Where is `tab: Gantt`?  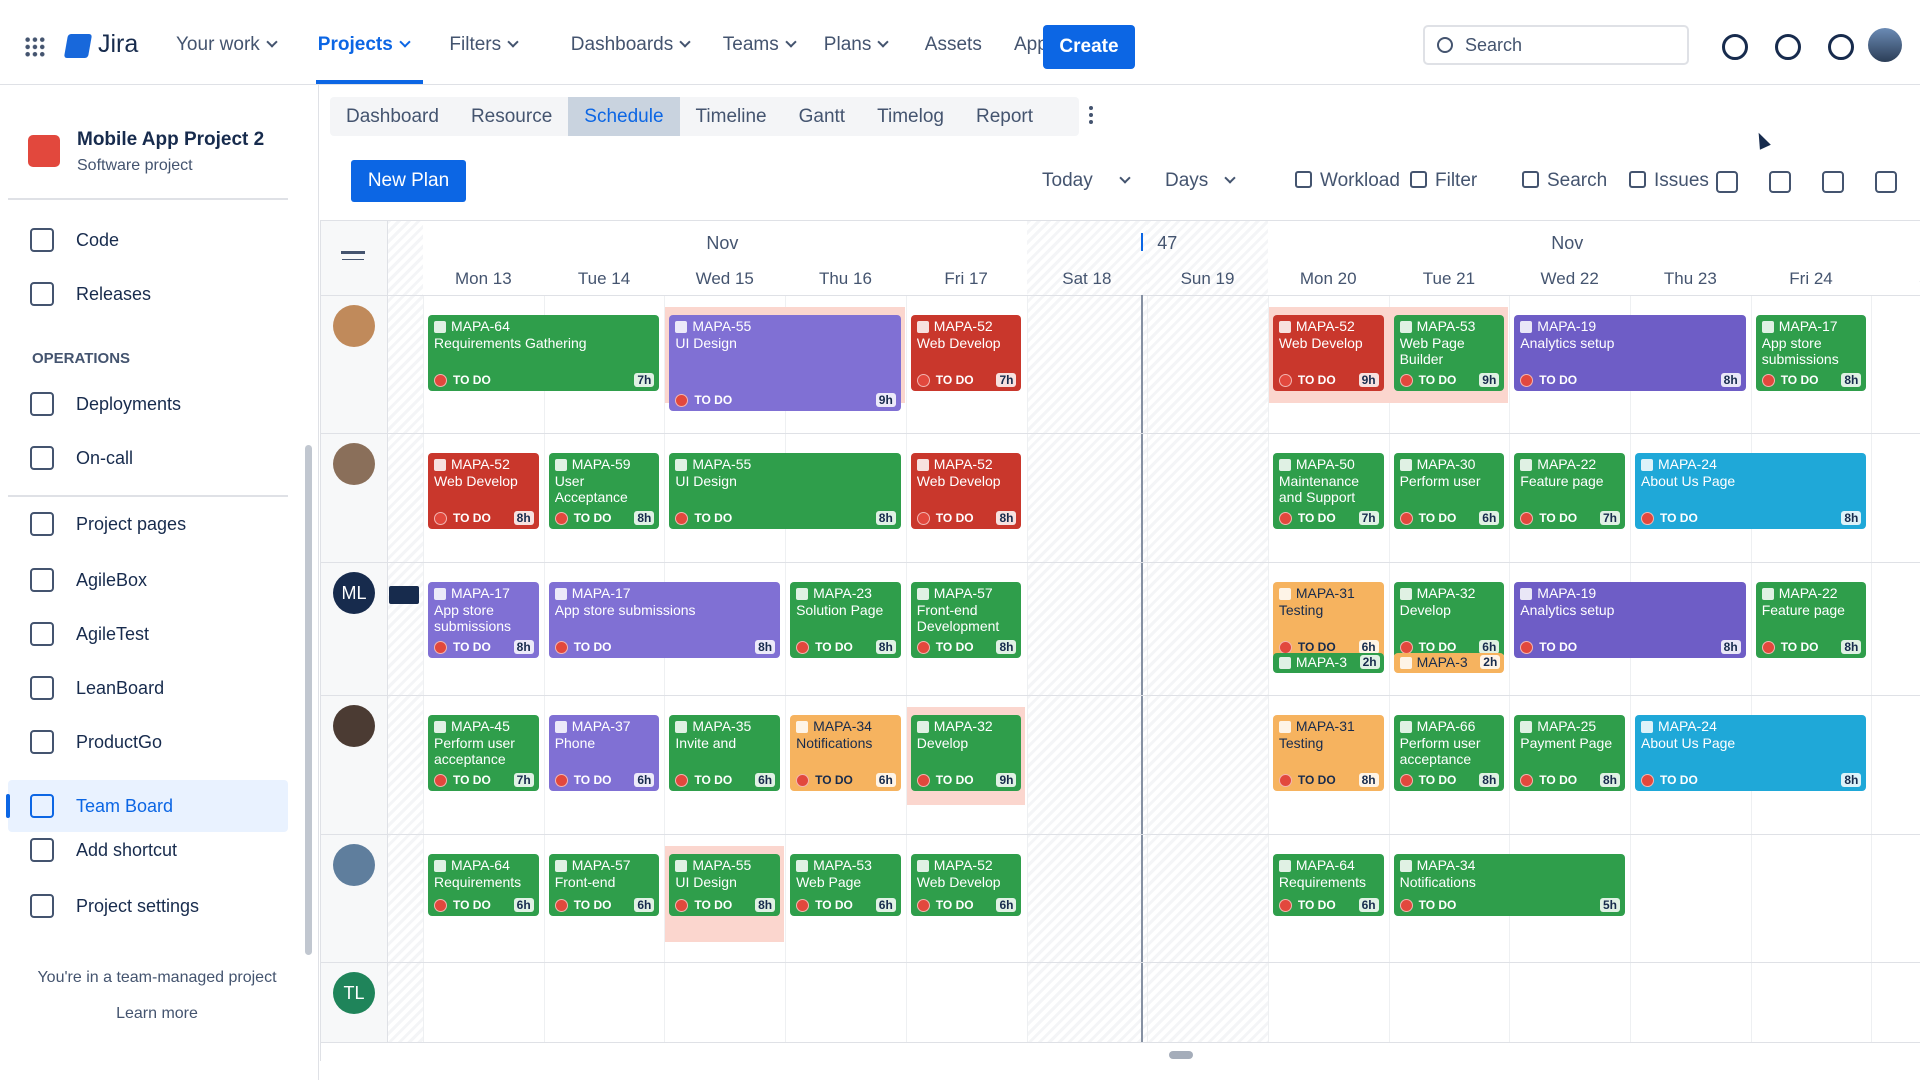 tab: Gantt is located at coordinates (822, 116).